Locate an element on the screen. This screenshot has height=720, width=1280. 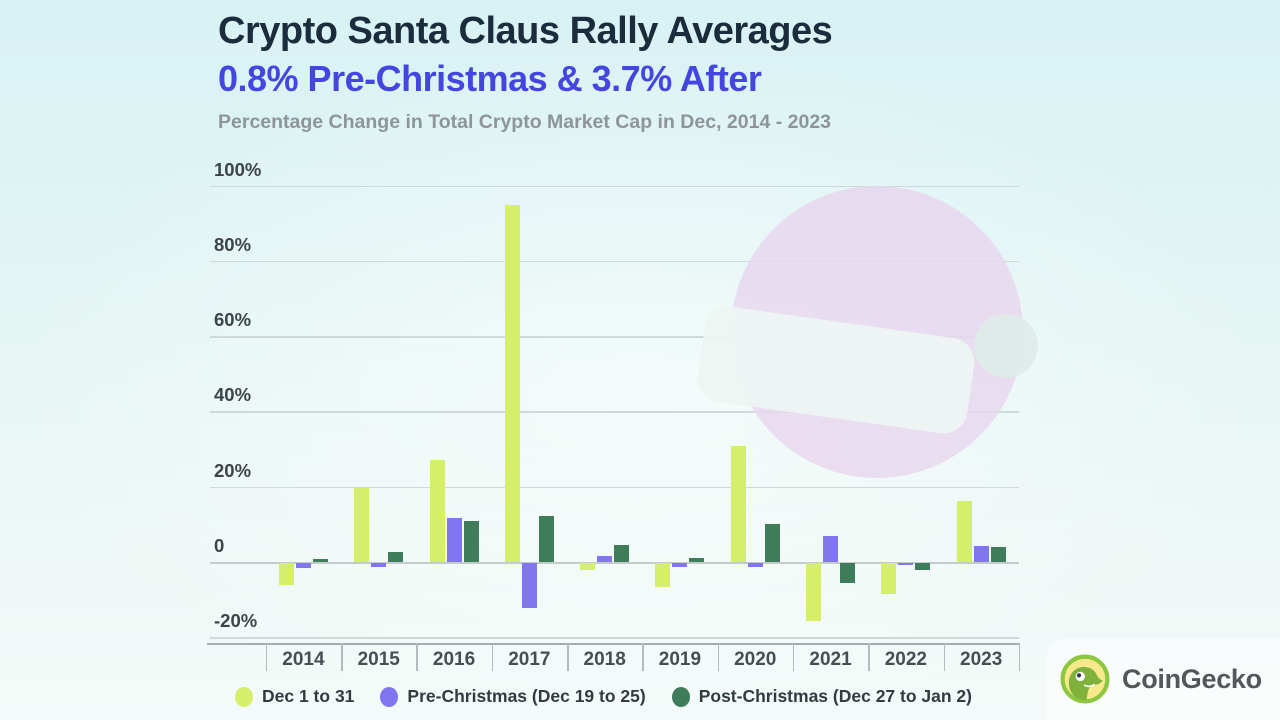
gridline--20 is located at coordinates (614, 638).